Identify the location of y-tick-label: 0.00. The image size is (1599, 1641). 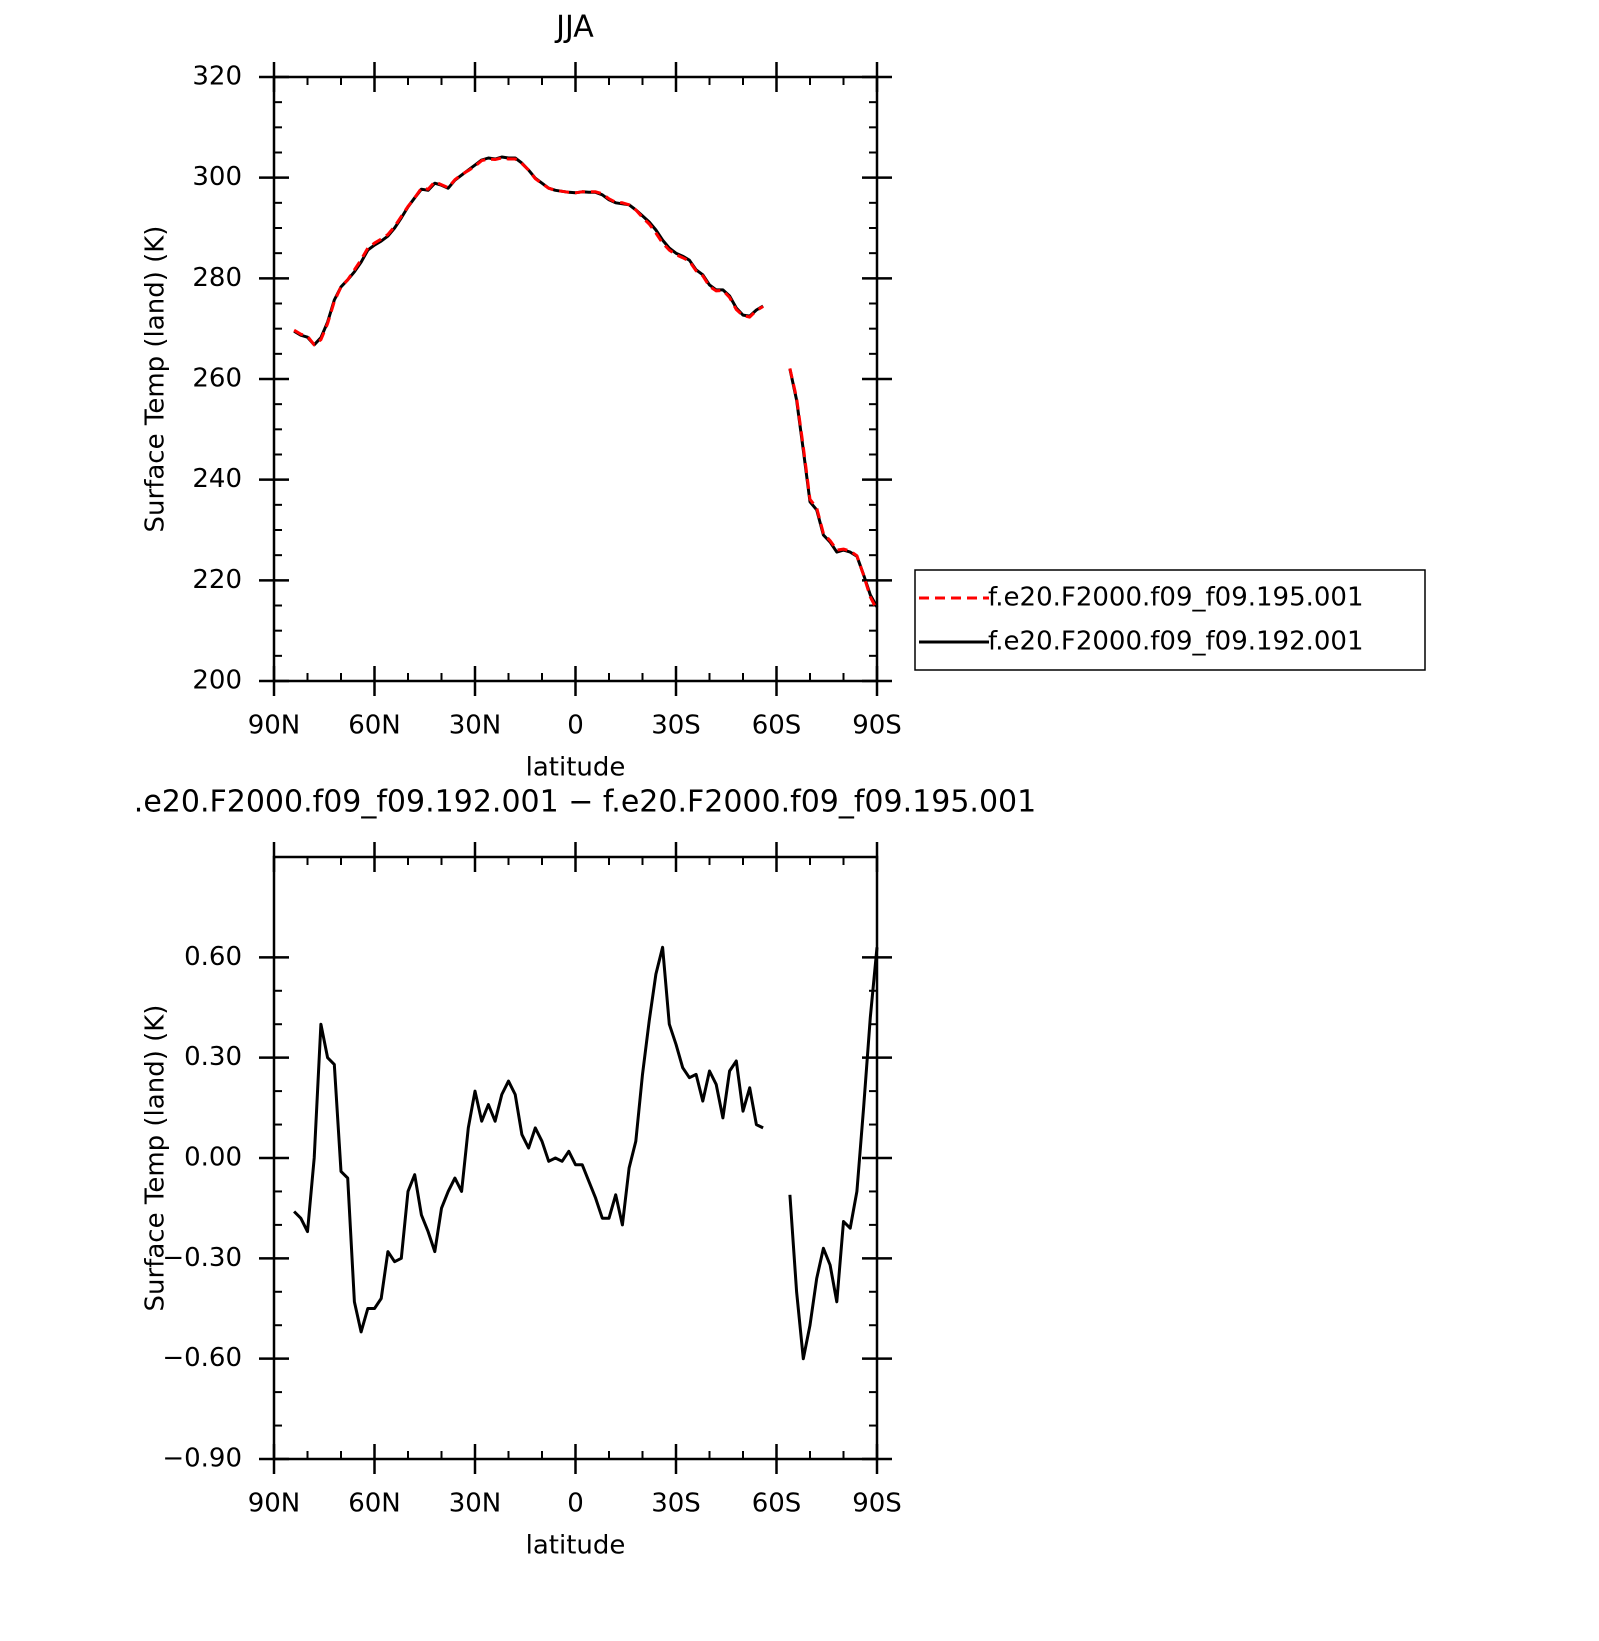
(213, 1158).